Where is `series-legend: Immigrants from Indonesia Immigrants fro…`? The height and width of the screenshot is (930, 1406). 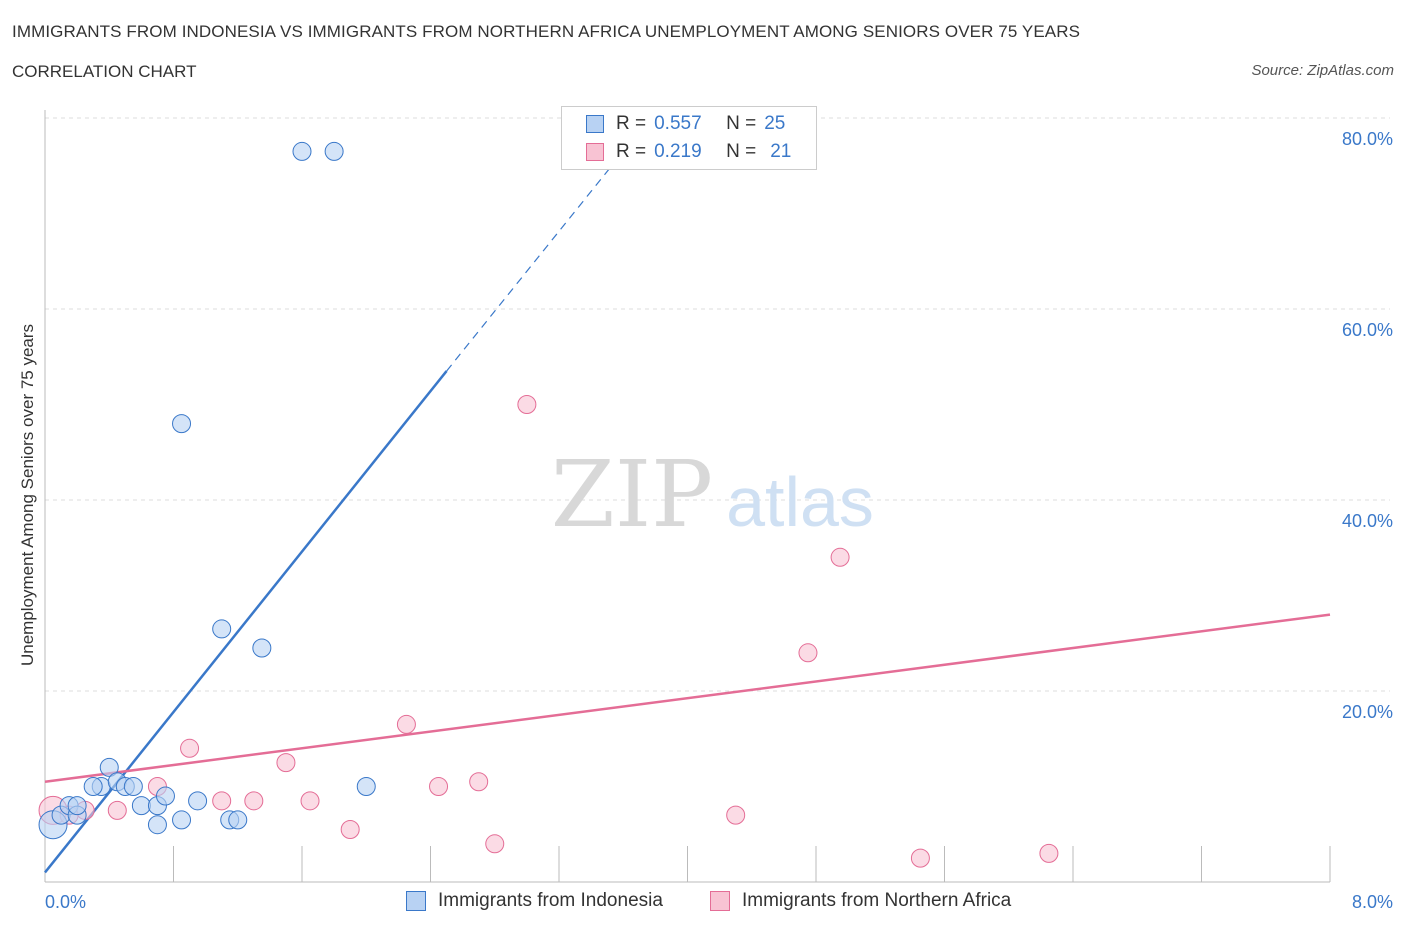 series-legend: Immigrants from Indonesia Immigrants fro… is located at coordinates (703, 903).